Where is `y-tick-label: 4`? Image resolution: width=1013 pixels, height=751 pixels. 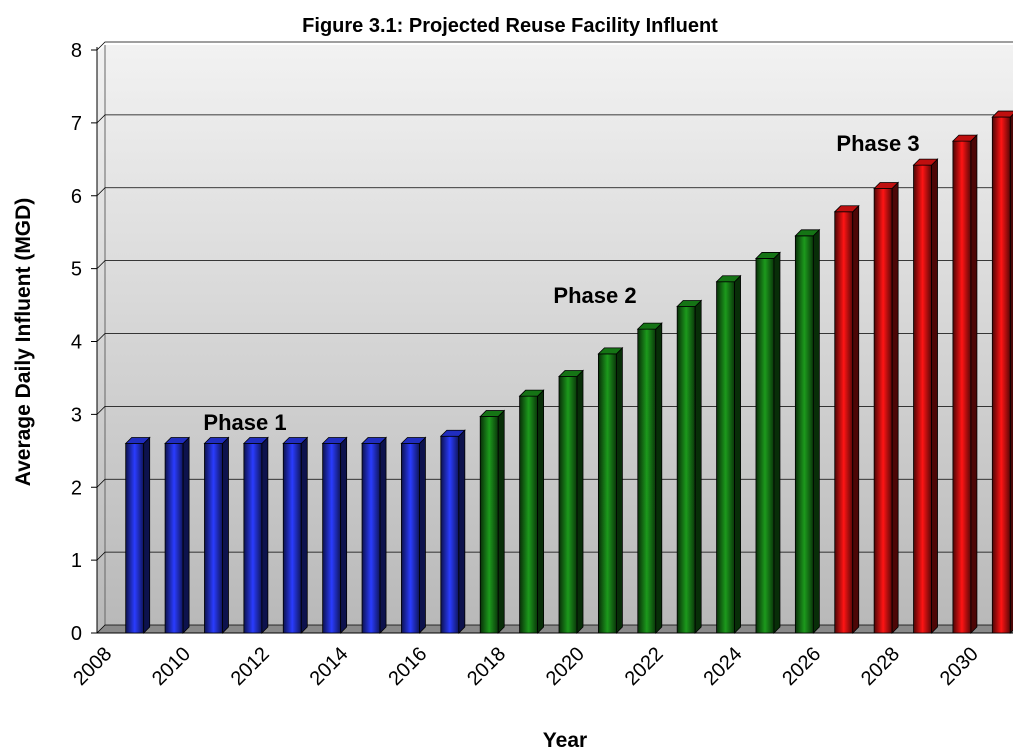 y-tick-label: 4 is located at coordinates (76, 343).